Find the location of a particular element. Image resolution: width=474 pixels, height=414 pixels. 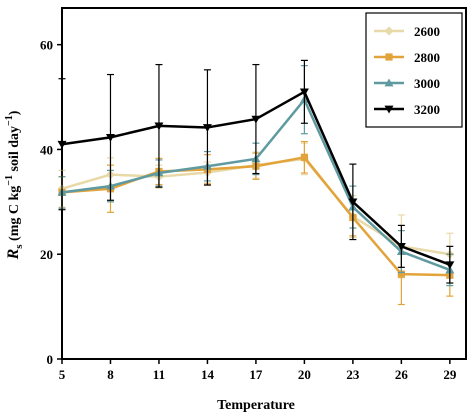

y-axis-title: Rs (mg C kg−1 soil day−1) is located at coordinates (14, 185).